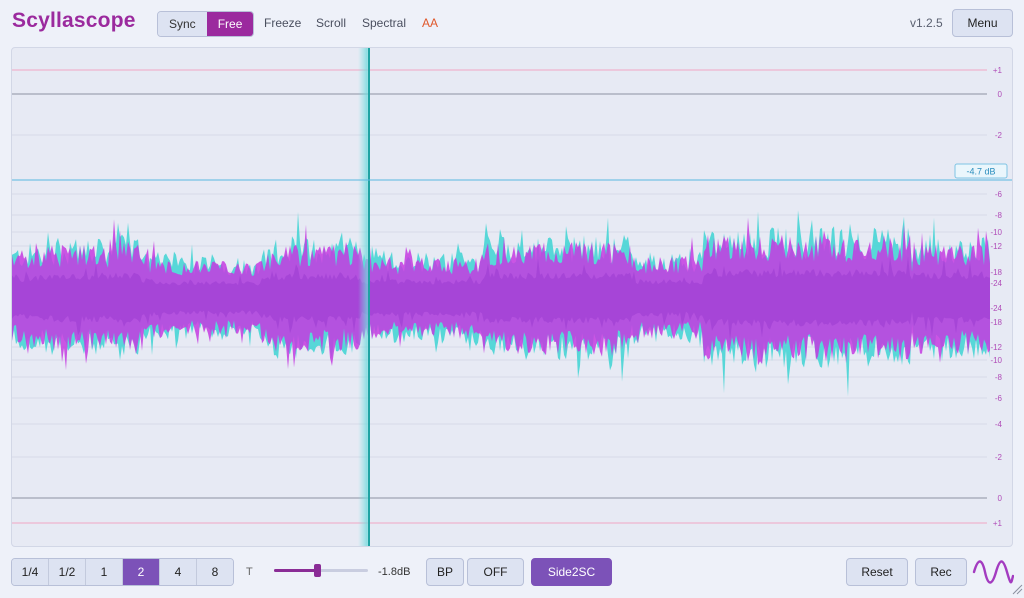 The height and width of the screenshot is (598, 1024). What do you see at coordinates (182, 24) in the screenshot?
I see `sync-button: Sync` at bounding box center [182, 24].